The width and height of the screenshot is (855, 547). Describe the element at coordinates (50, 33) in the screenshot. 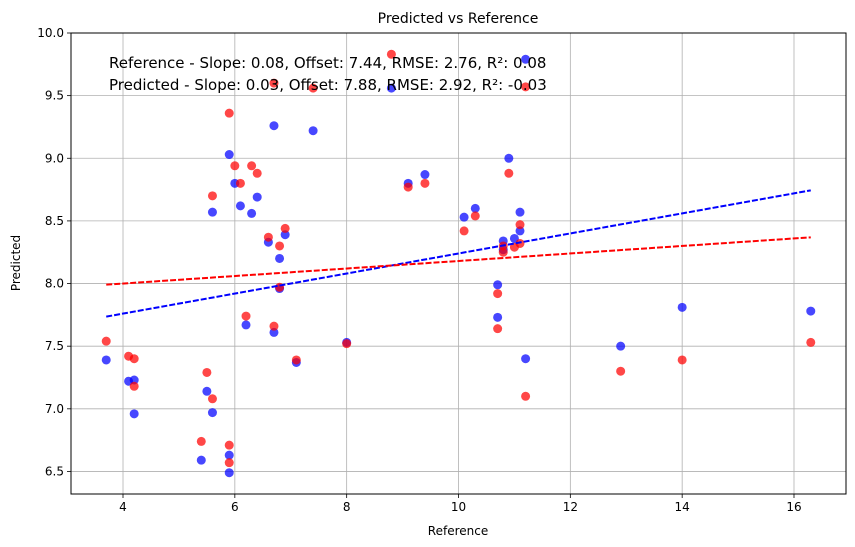

I see `y-tick-label: 10.0` at that location.